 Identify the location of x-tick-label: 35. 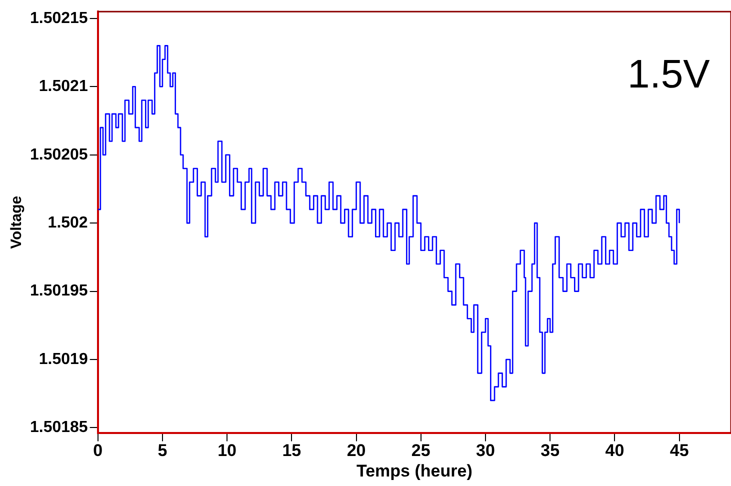
(550, 450).